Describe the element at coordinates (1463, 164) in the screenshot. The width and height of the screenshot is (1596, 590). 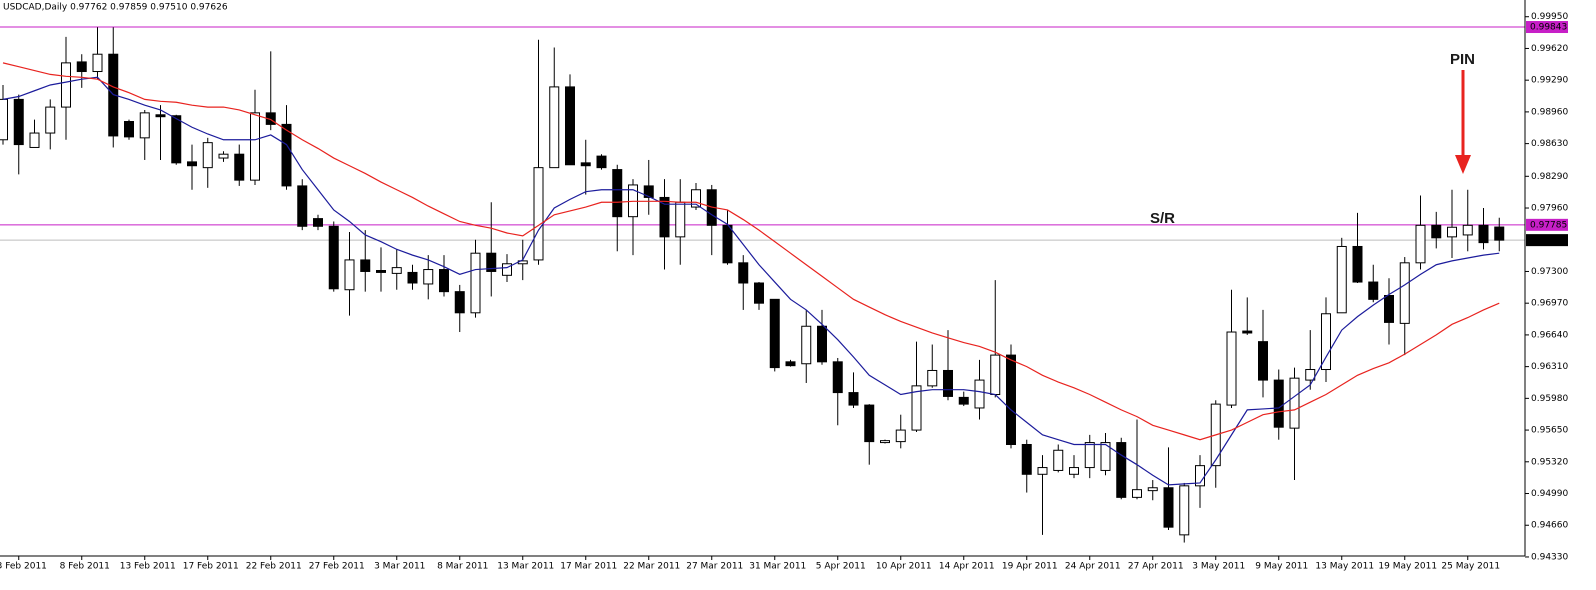
I see `arrow-head` at that location.